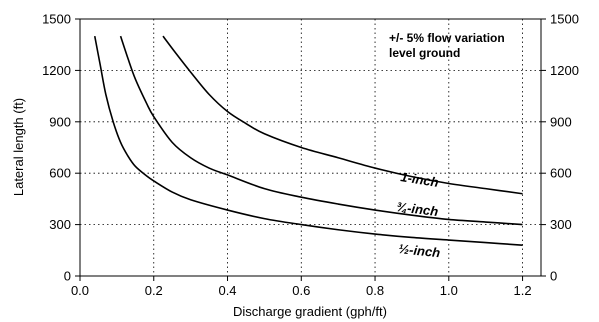 The height and width of the screenshot is (322, 599). Describe the element at coordinates (227, 290) in the screenshot. I see `x-tick-label: 0.4` at that location.